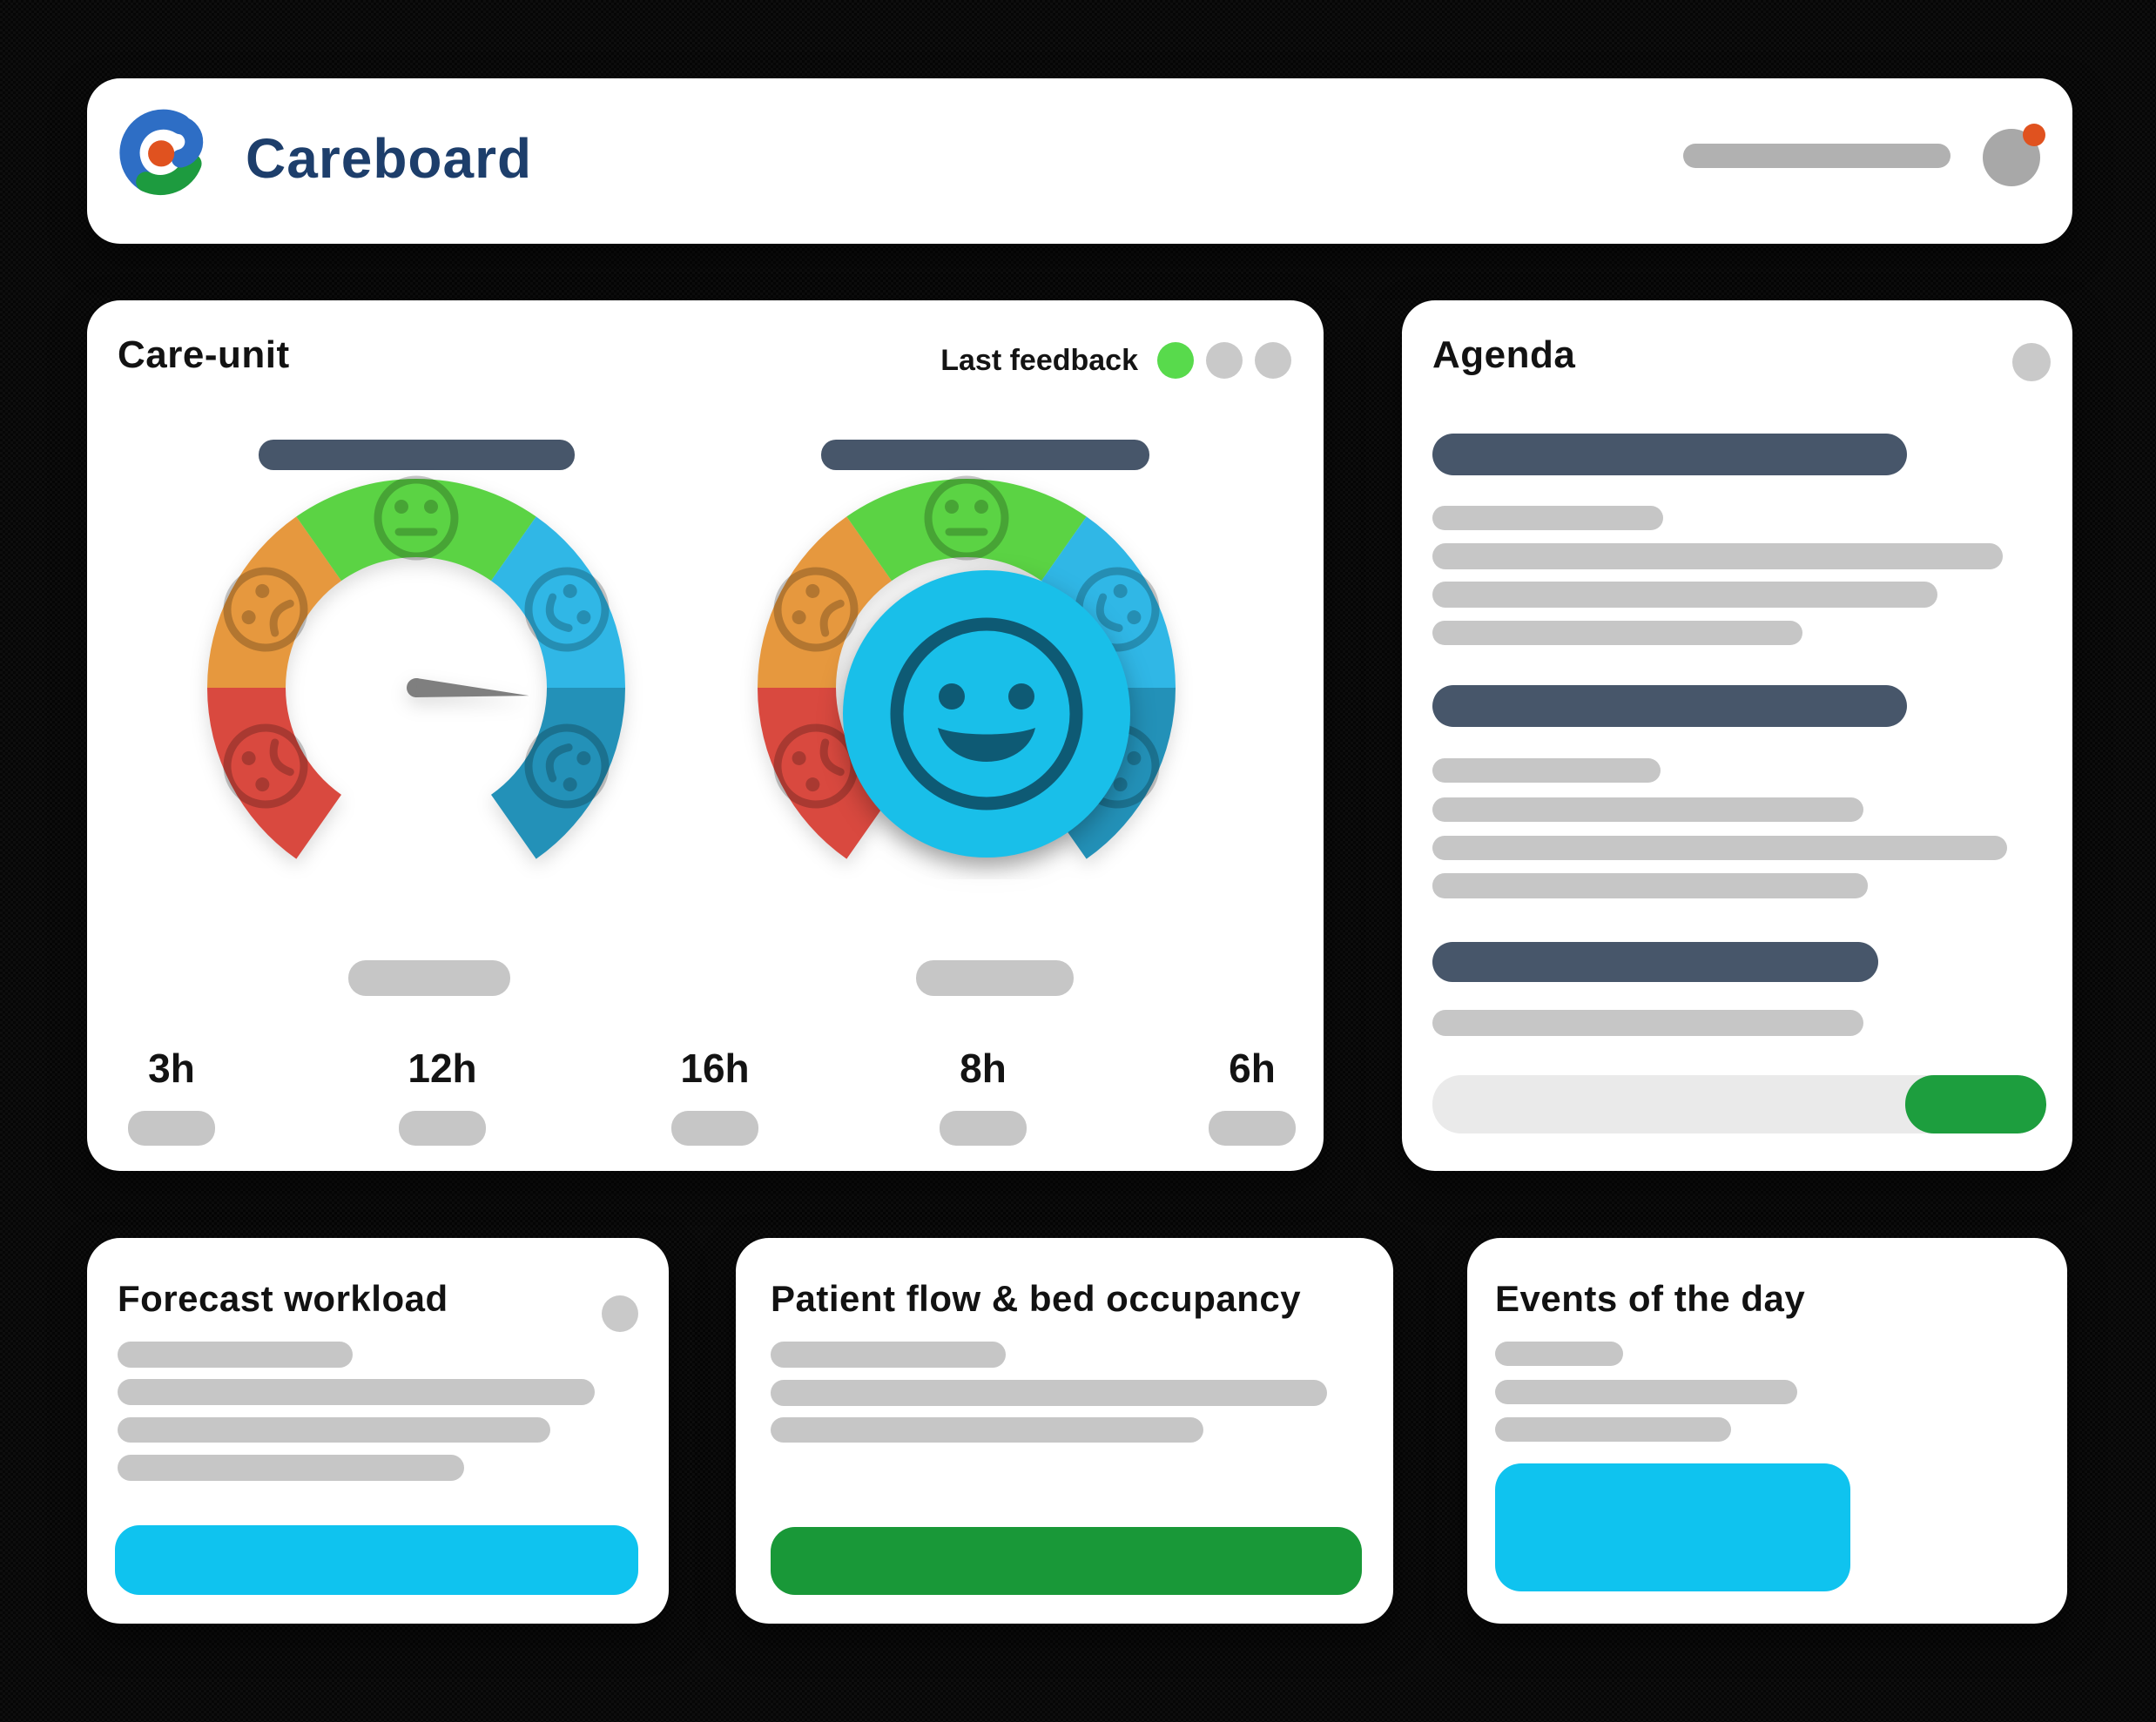  I want to click on app-header: Careboard, so click(1079, 161).